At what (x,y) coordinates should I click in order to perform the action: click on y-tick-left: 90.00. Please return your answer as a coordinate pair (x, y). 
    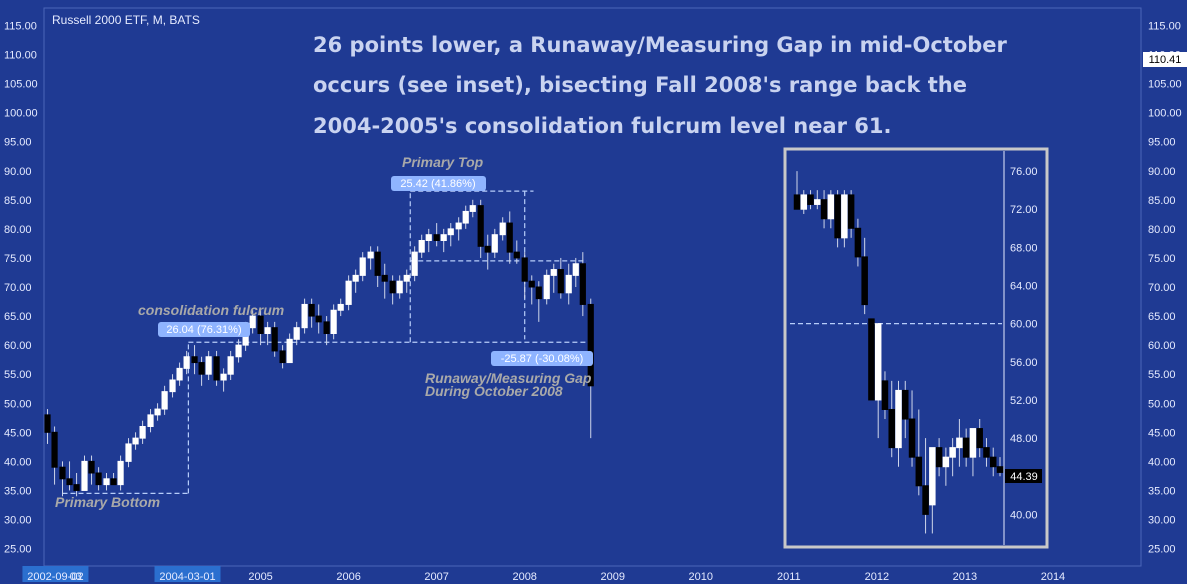
    Looking at the image, I should click on (18, 172).